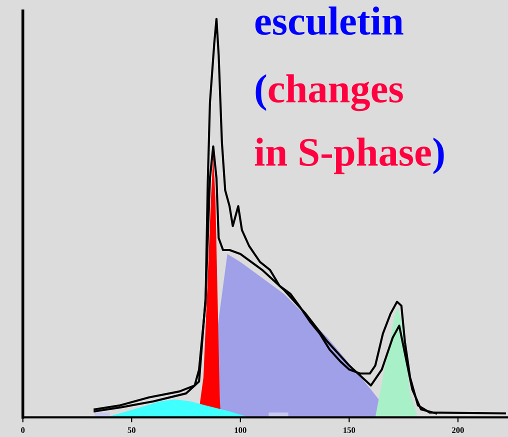  Describe the element at coordinates (132, 430) in the screenshot. I see `x-tick-label: 50` at that location.